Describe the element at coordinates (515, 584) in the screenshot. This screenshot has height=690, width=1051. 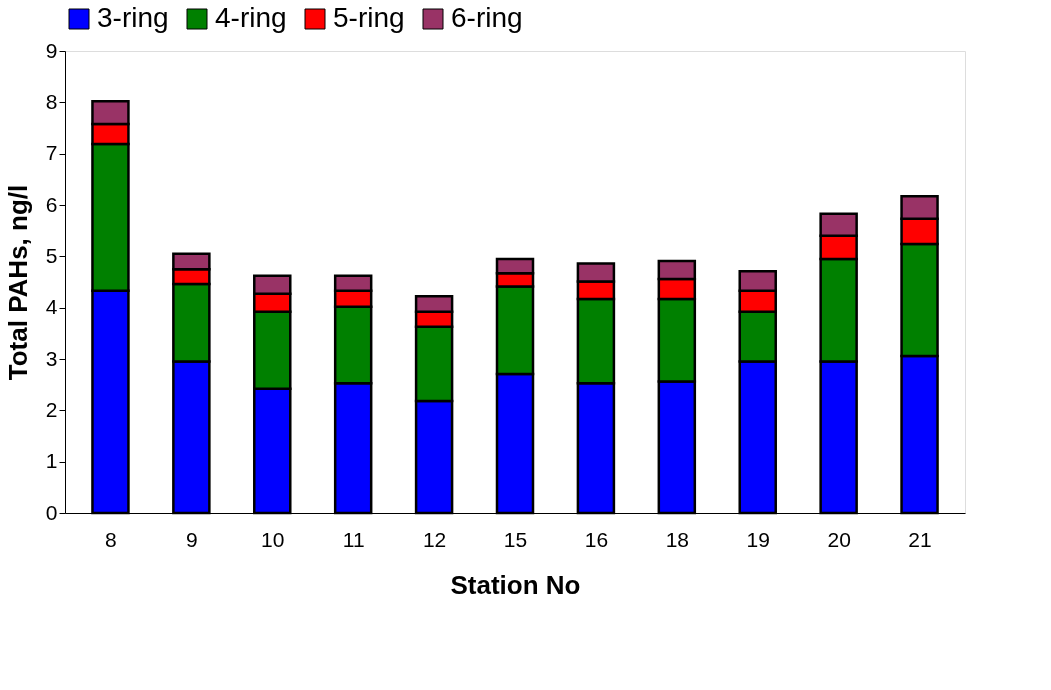
I see `x-axis-title: Station No` at that location.